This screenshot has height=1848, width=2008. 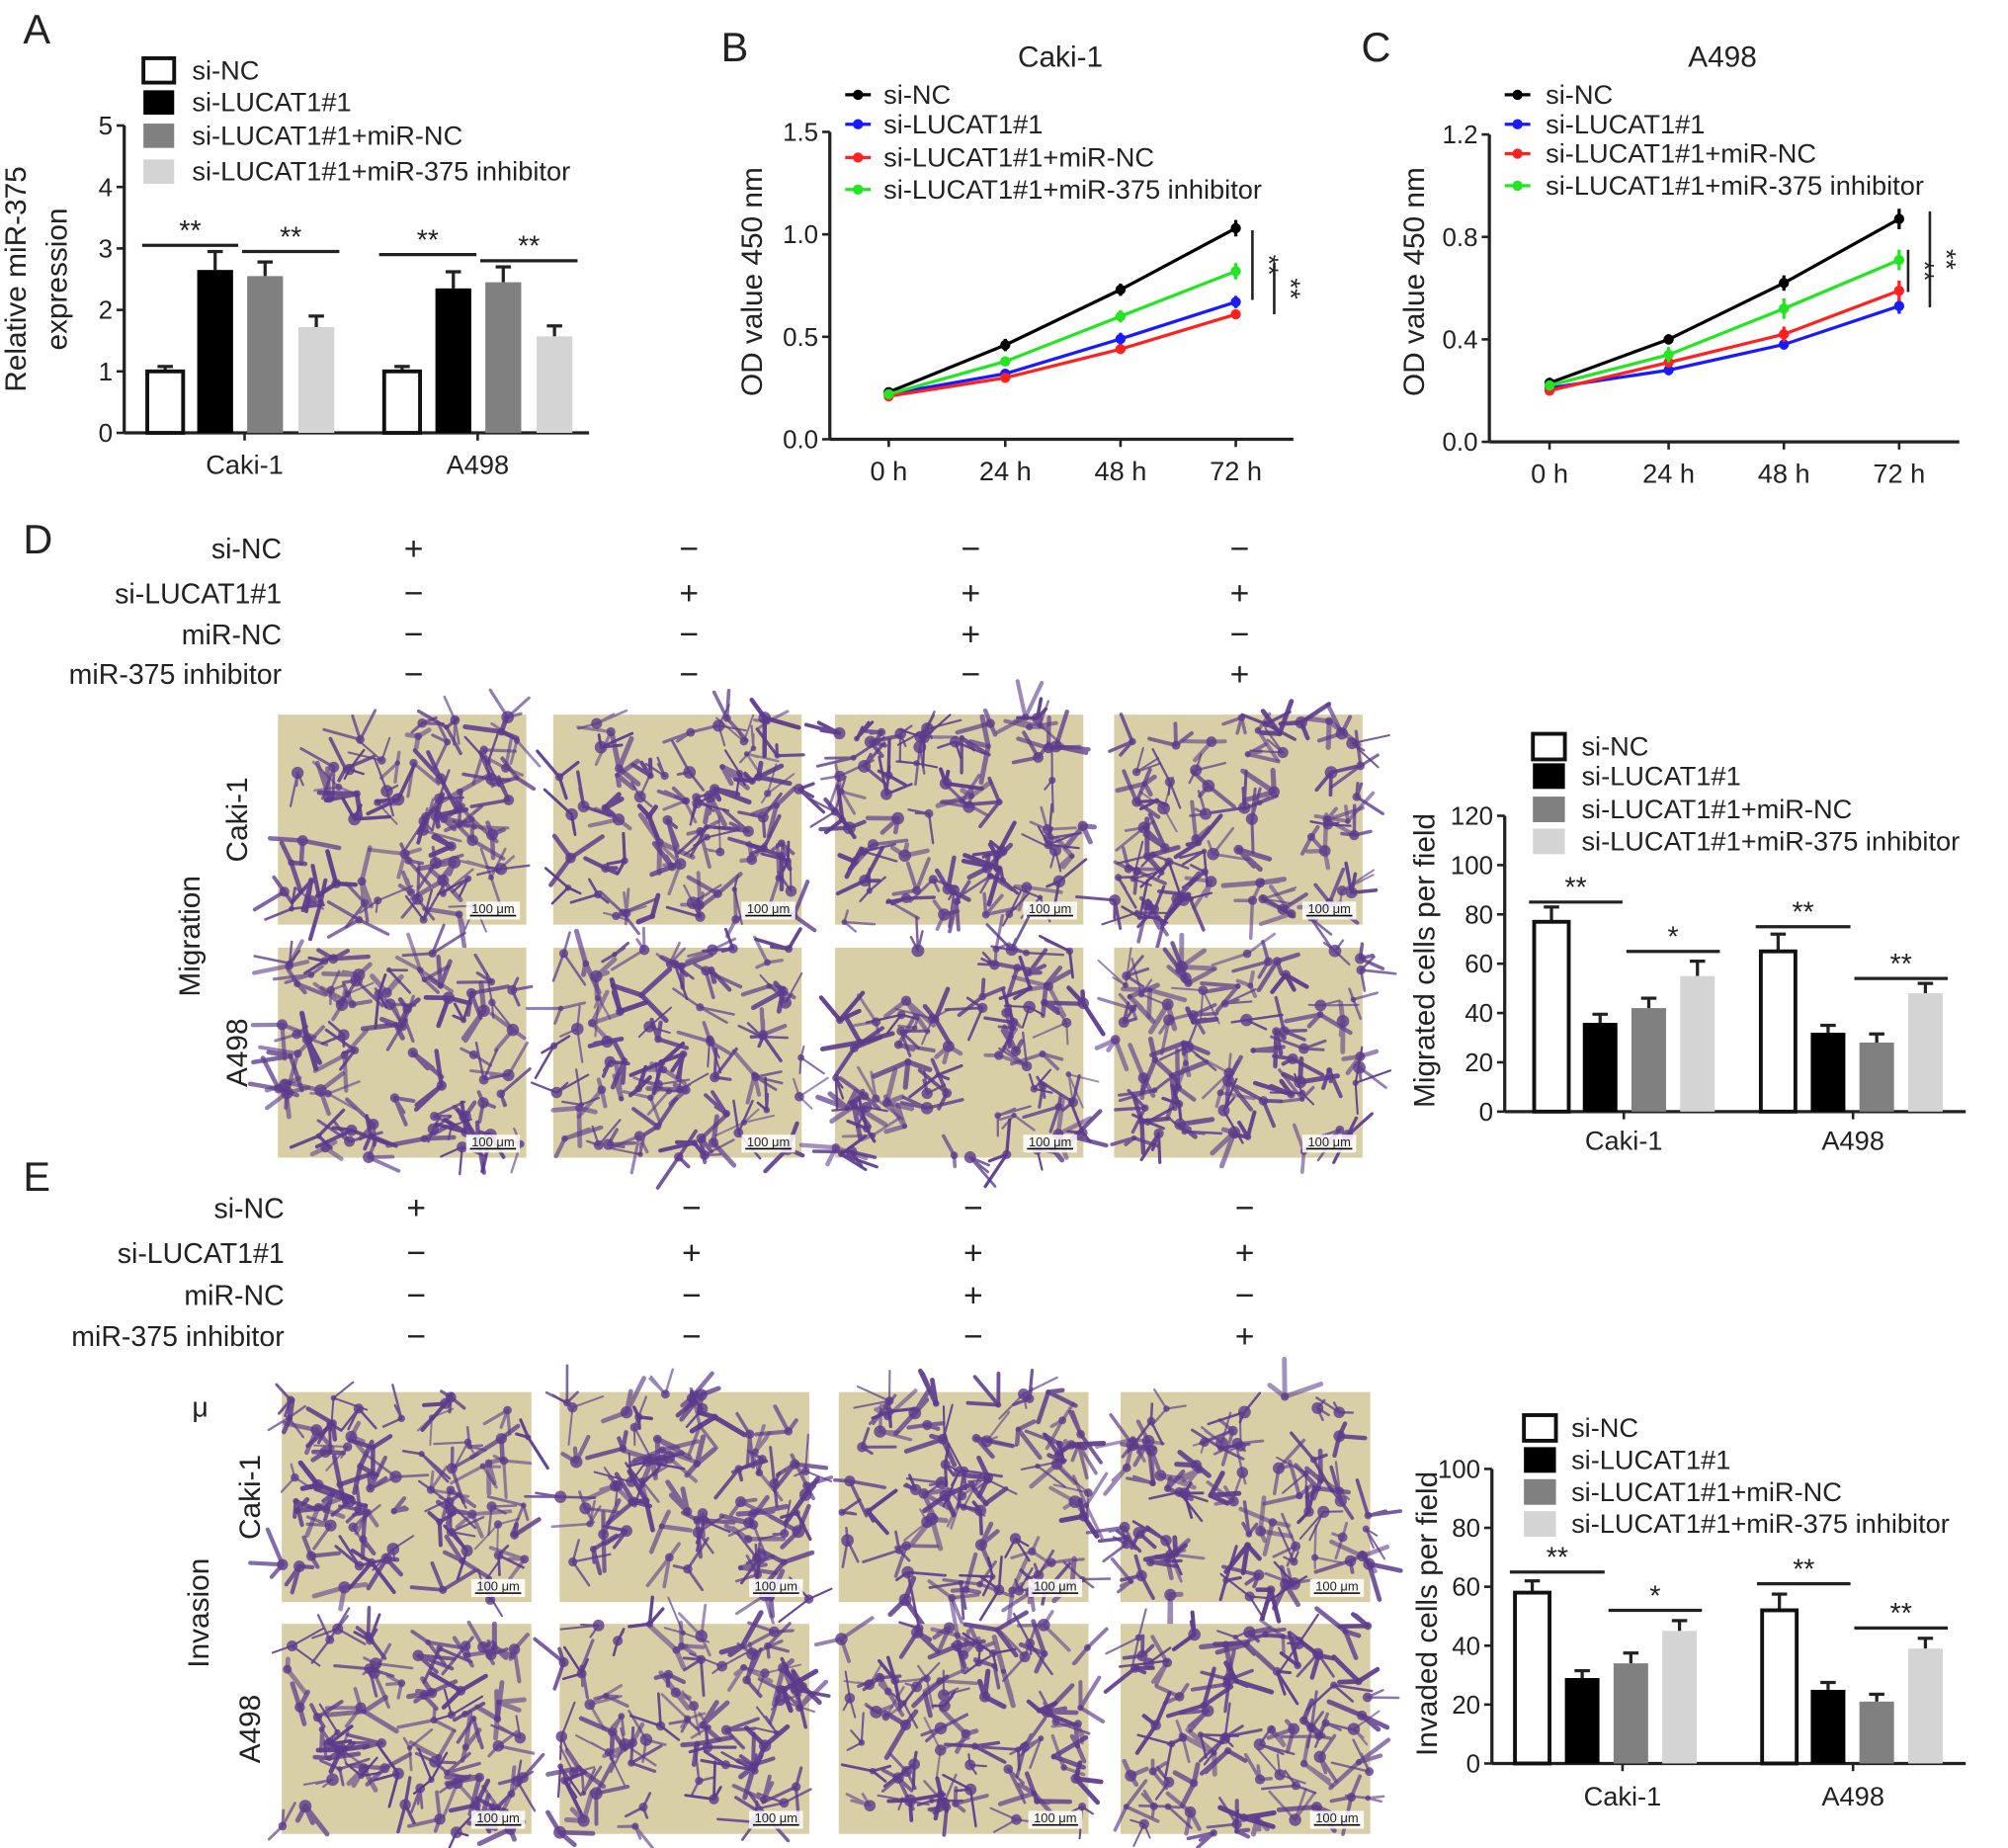 I want to click on y-tick-label: 0, so click(x=106, y=434).